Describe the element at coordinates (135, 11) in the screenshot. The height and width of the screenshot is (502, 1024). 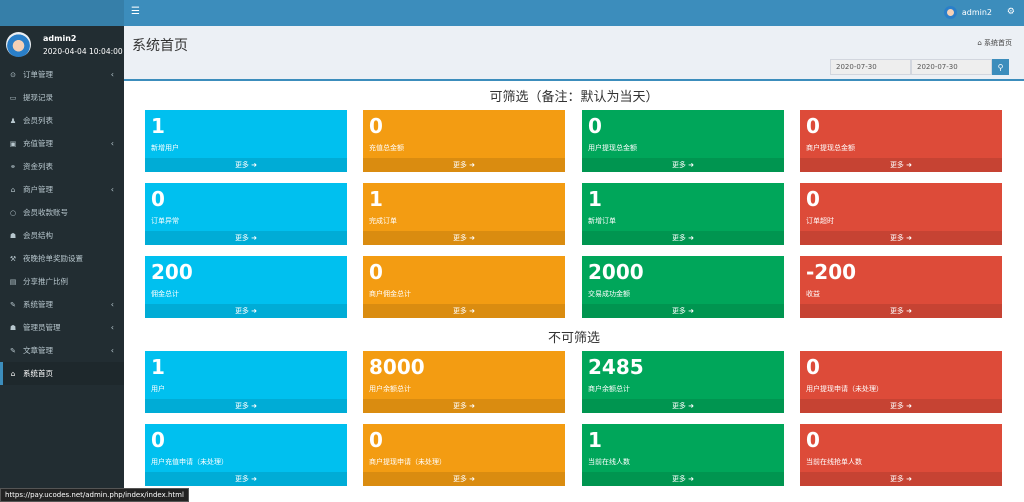
I see `menu-toggle-icon: ☰` at that location.